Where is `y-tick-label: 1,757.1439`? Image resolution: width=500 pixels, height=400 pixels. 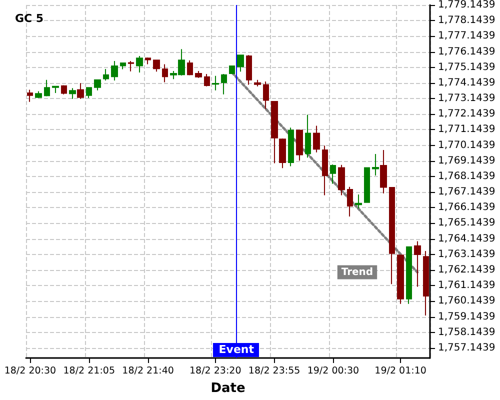 y-tick-label: 1,757.1439 is located at coordinates (467, 348).